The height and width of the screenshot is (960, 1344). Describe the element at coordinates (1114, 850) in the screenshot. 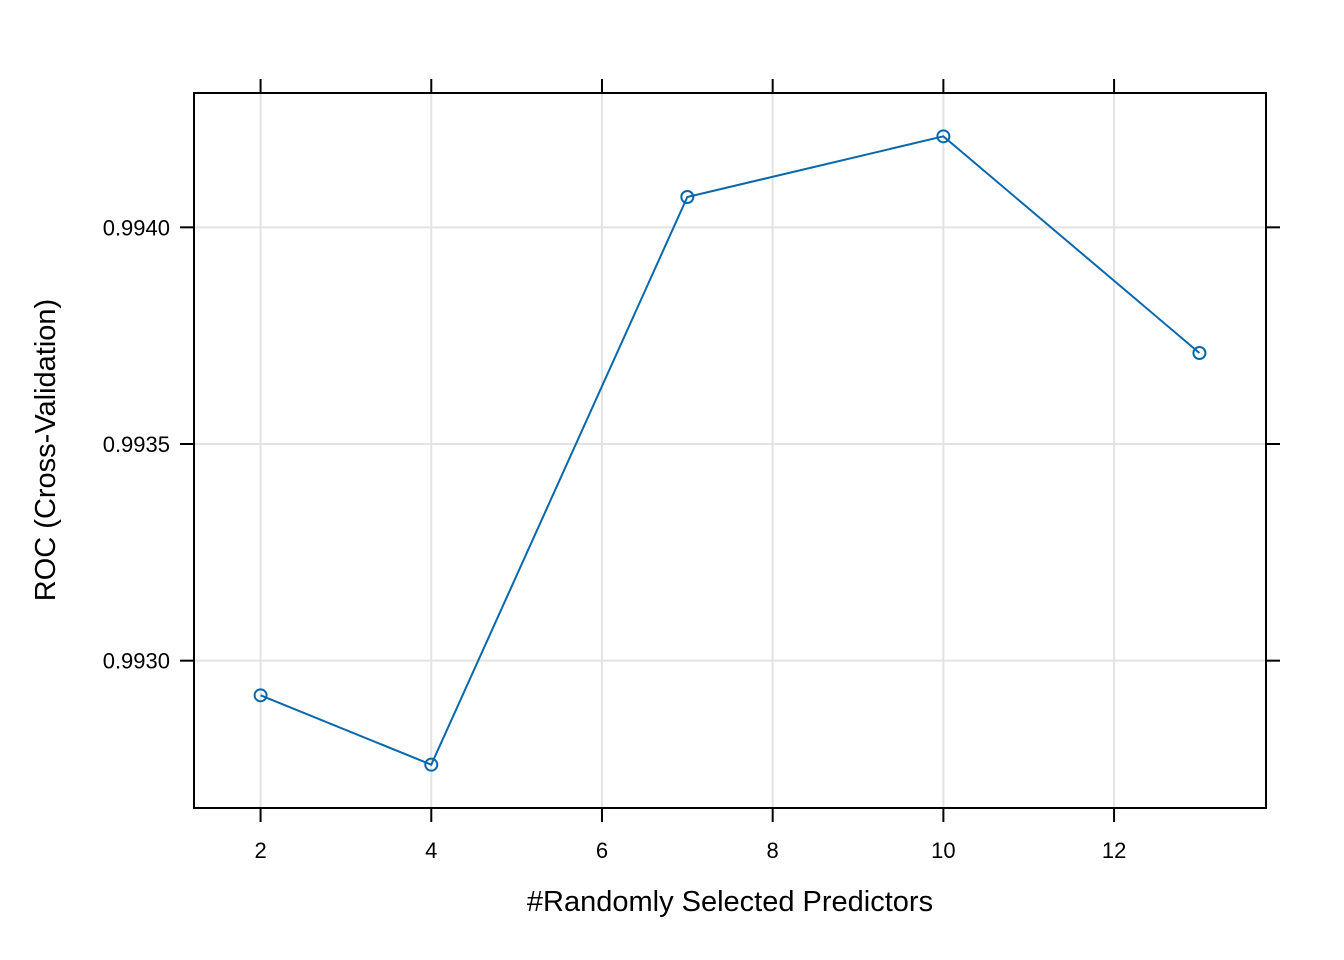

I see `x-tick-label: 12` at that location.